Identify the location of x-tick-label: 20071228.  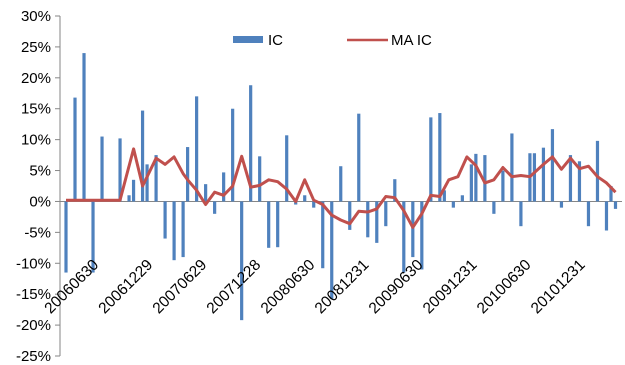
(234, 286).